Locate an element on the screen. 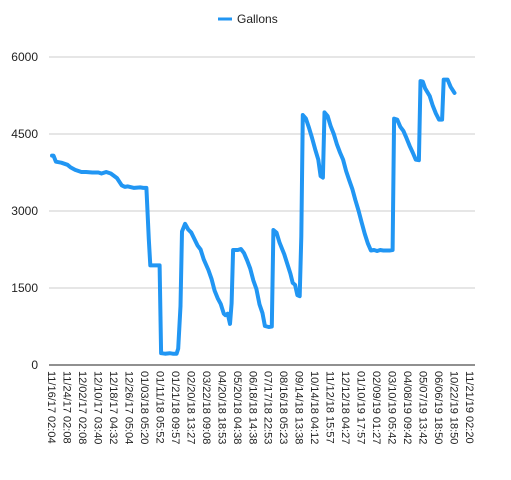 The height and width of the screenshot is (480, 511). x-tick-label: 04/20/18 18:53 is located at coordinates (221, 407).